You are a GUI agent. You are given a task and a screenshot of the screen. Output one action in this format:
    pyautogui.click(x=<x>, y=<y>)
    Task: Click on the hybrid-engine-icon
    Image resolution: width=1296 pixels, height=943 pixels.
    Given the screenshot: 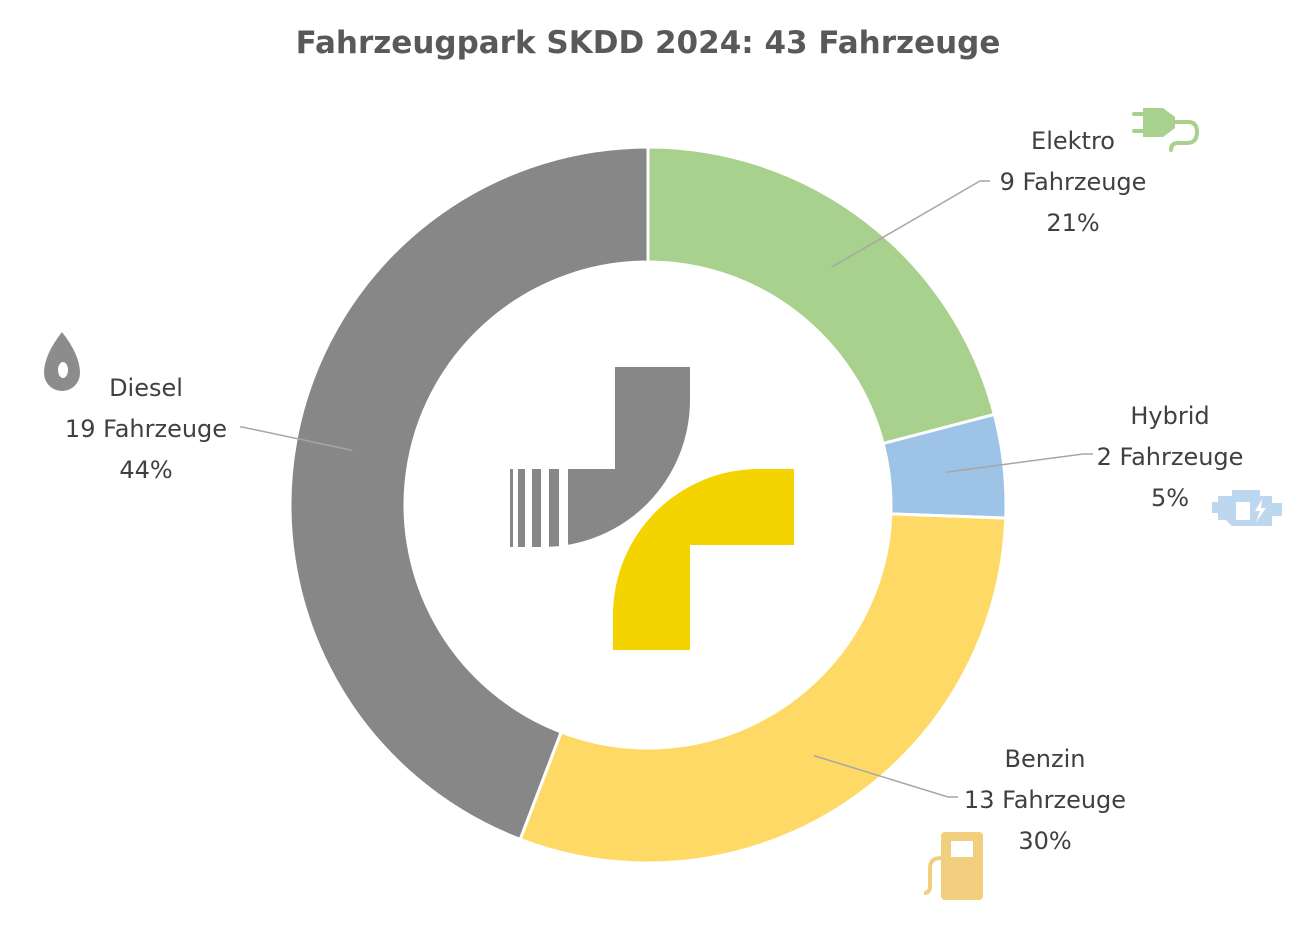 What is the action you would take?
    pyautogui.click(x=1247, y=508)
    